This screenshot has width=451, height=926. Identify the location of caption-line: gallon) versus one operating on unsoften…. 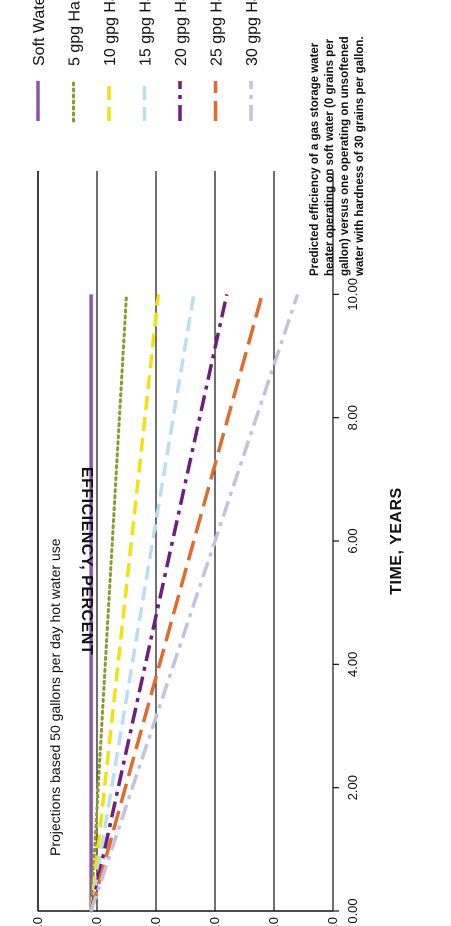
(345, 156).